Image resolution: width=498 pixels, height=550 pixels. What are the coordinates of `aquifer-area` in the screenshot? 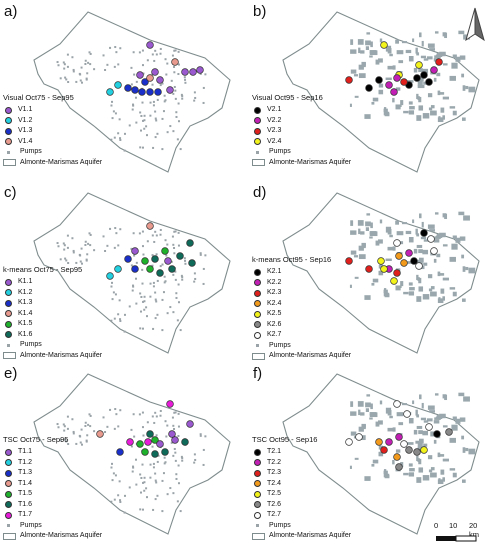 It's located at (412, 438).